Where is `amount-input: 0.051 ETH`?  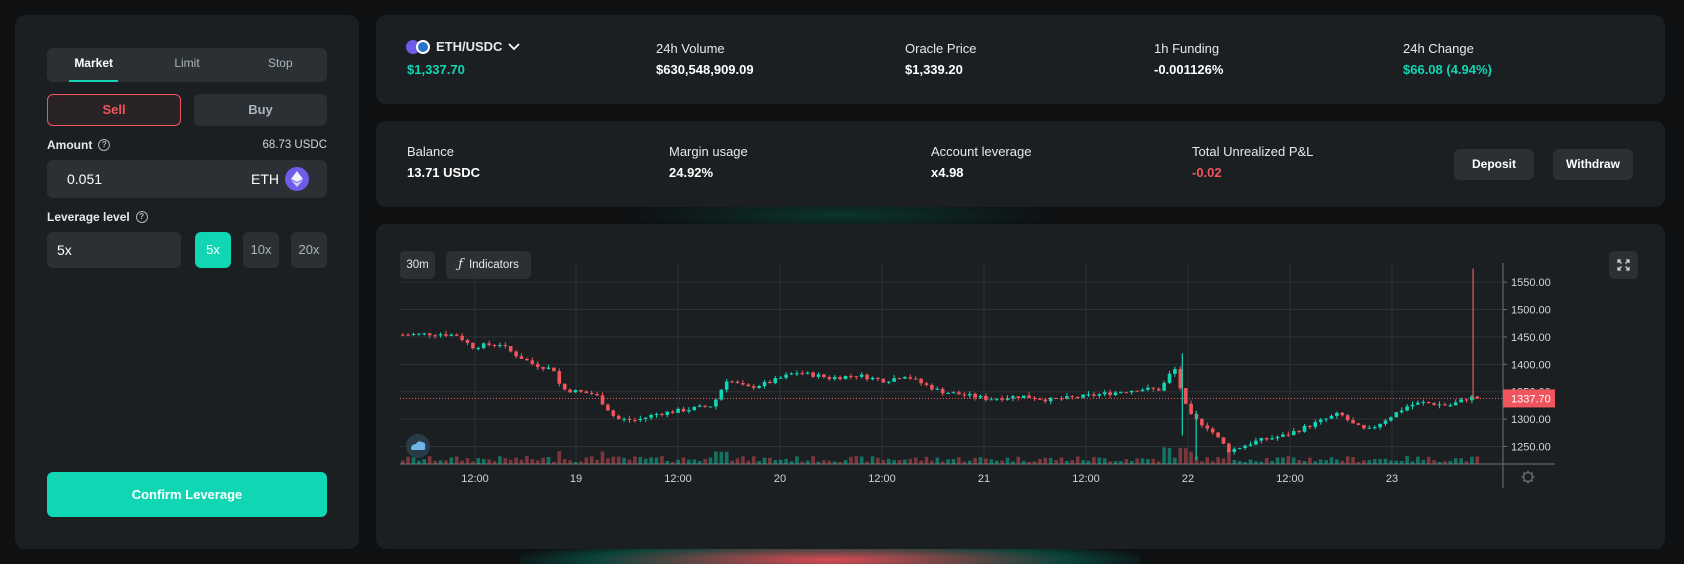
amount-input: 0.051 ETH is located at coordinates (187, 179).